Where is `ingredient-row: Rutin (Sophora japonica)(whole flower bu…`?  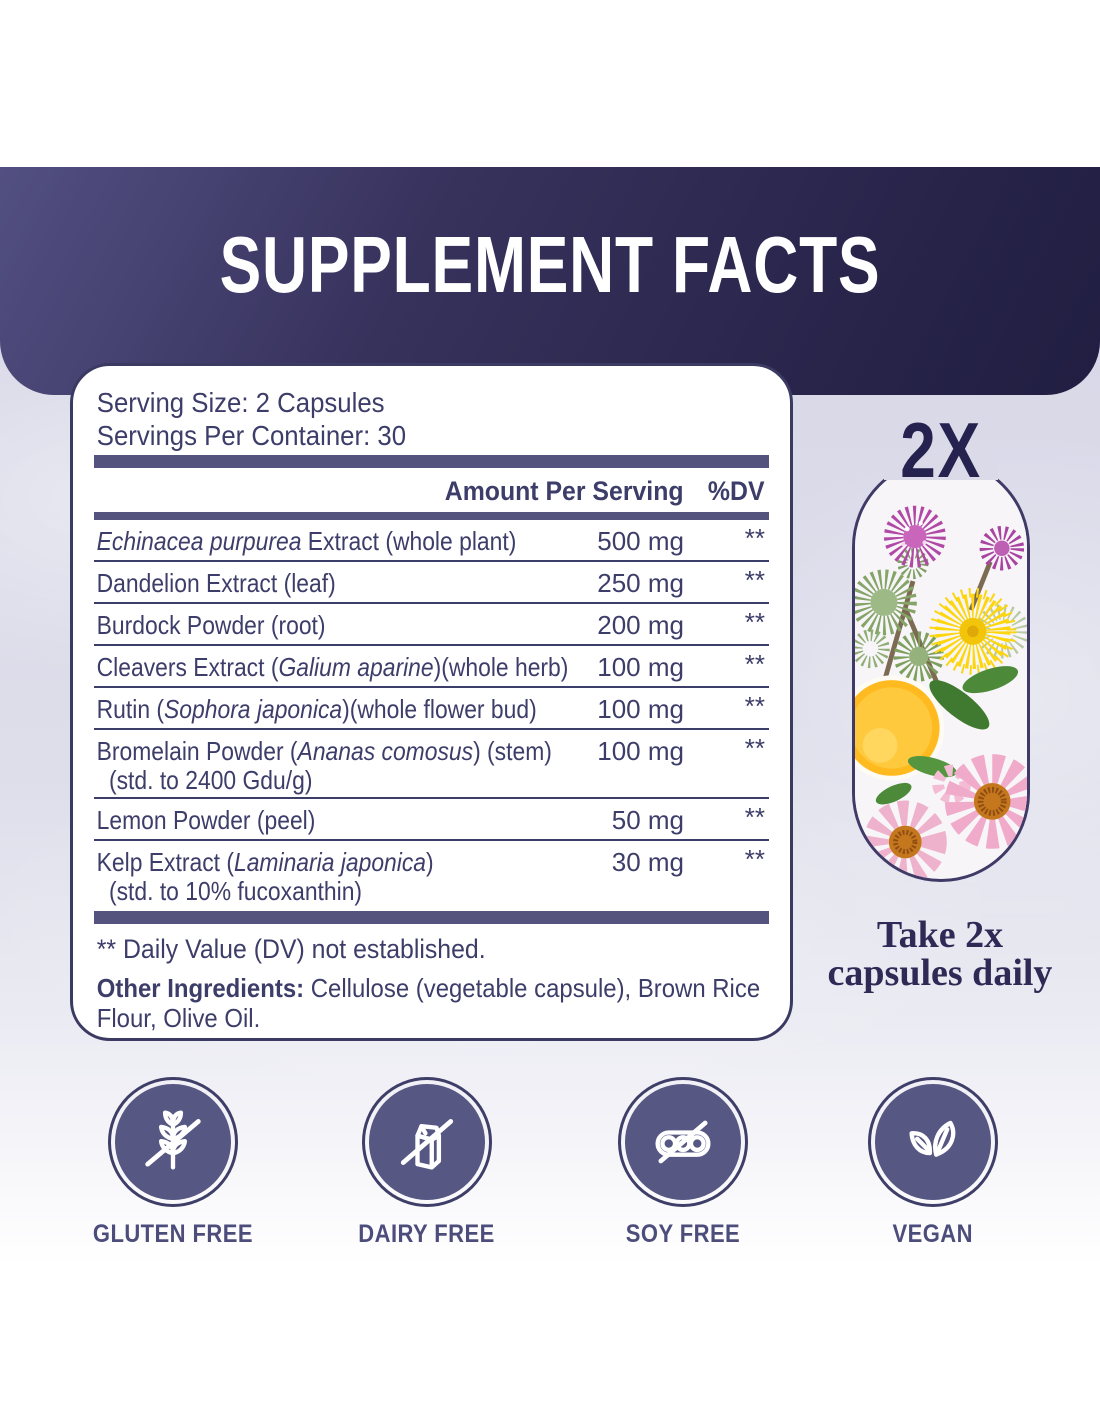
ingredient-row: Rutin (Sophora japonica)(whole flower bu… is located at coordinates (431, 709).